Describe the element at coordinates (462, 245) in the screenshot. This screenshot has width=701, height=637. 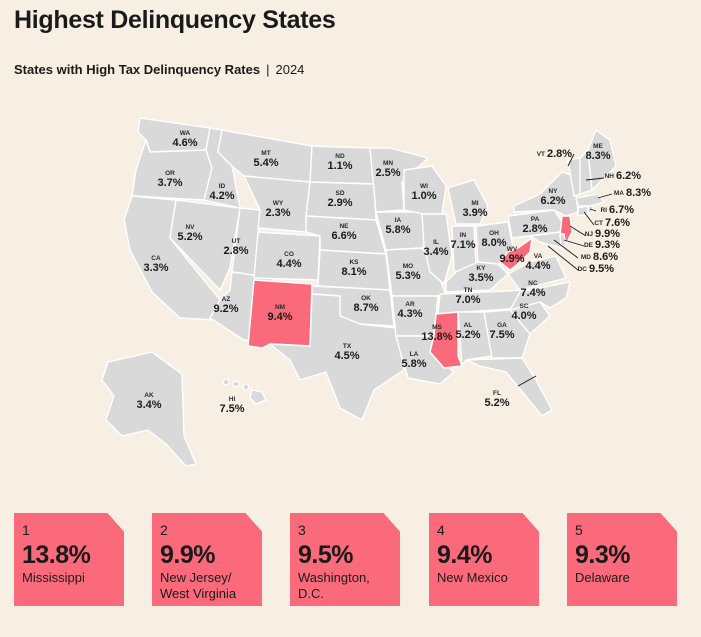
I see `state-label-in-value: 7.1%` at that location.